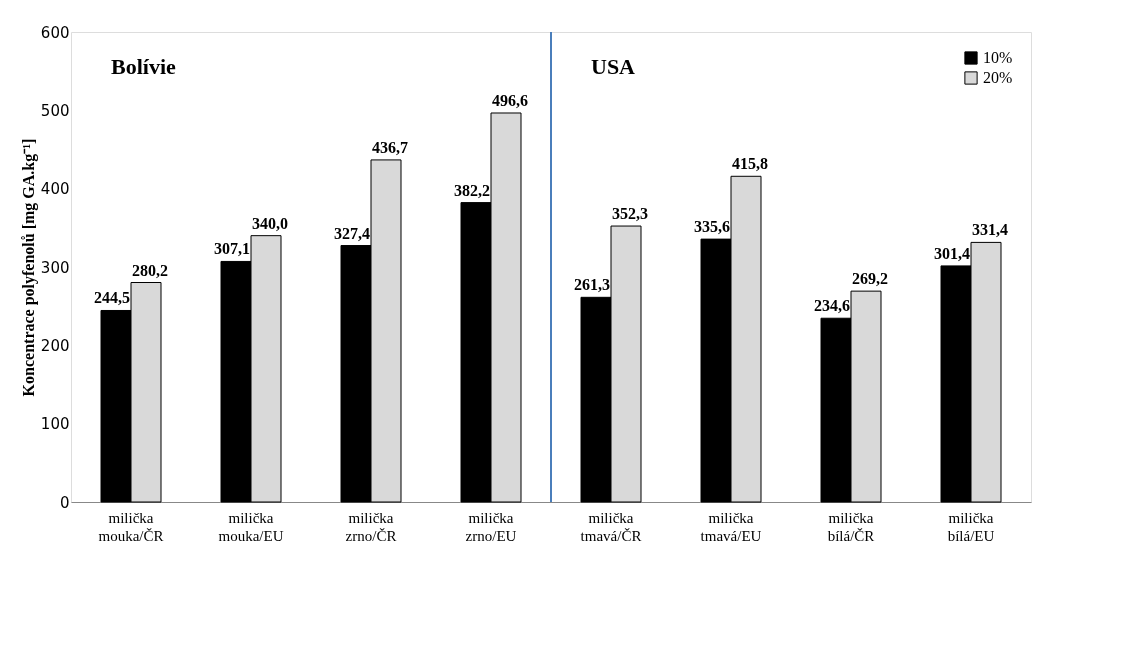 This screenshot has height=664, width=1144. I want to click on annotation: USA, so click(613, 66).